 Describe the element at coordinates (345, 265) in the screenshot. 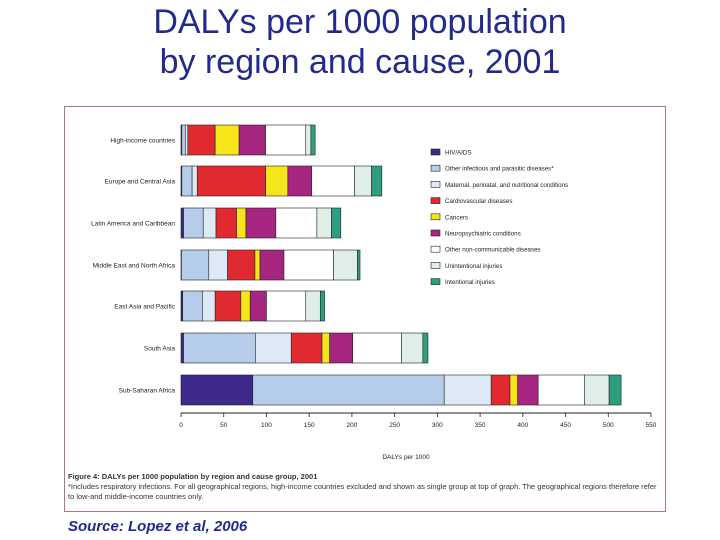

I see `bar-middle-east-and-north-africa-unintentional-injuries` at that location.